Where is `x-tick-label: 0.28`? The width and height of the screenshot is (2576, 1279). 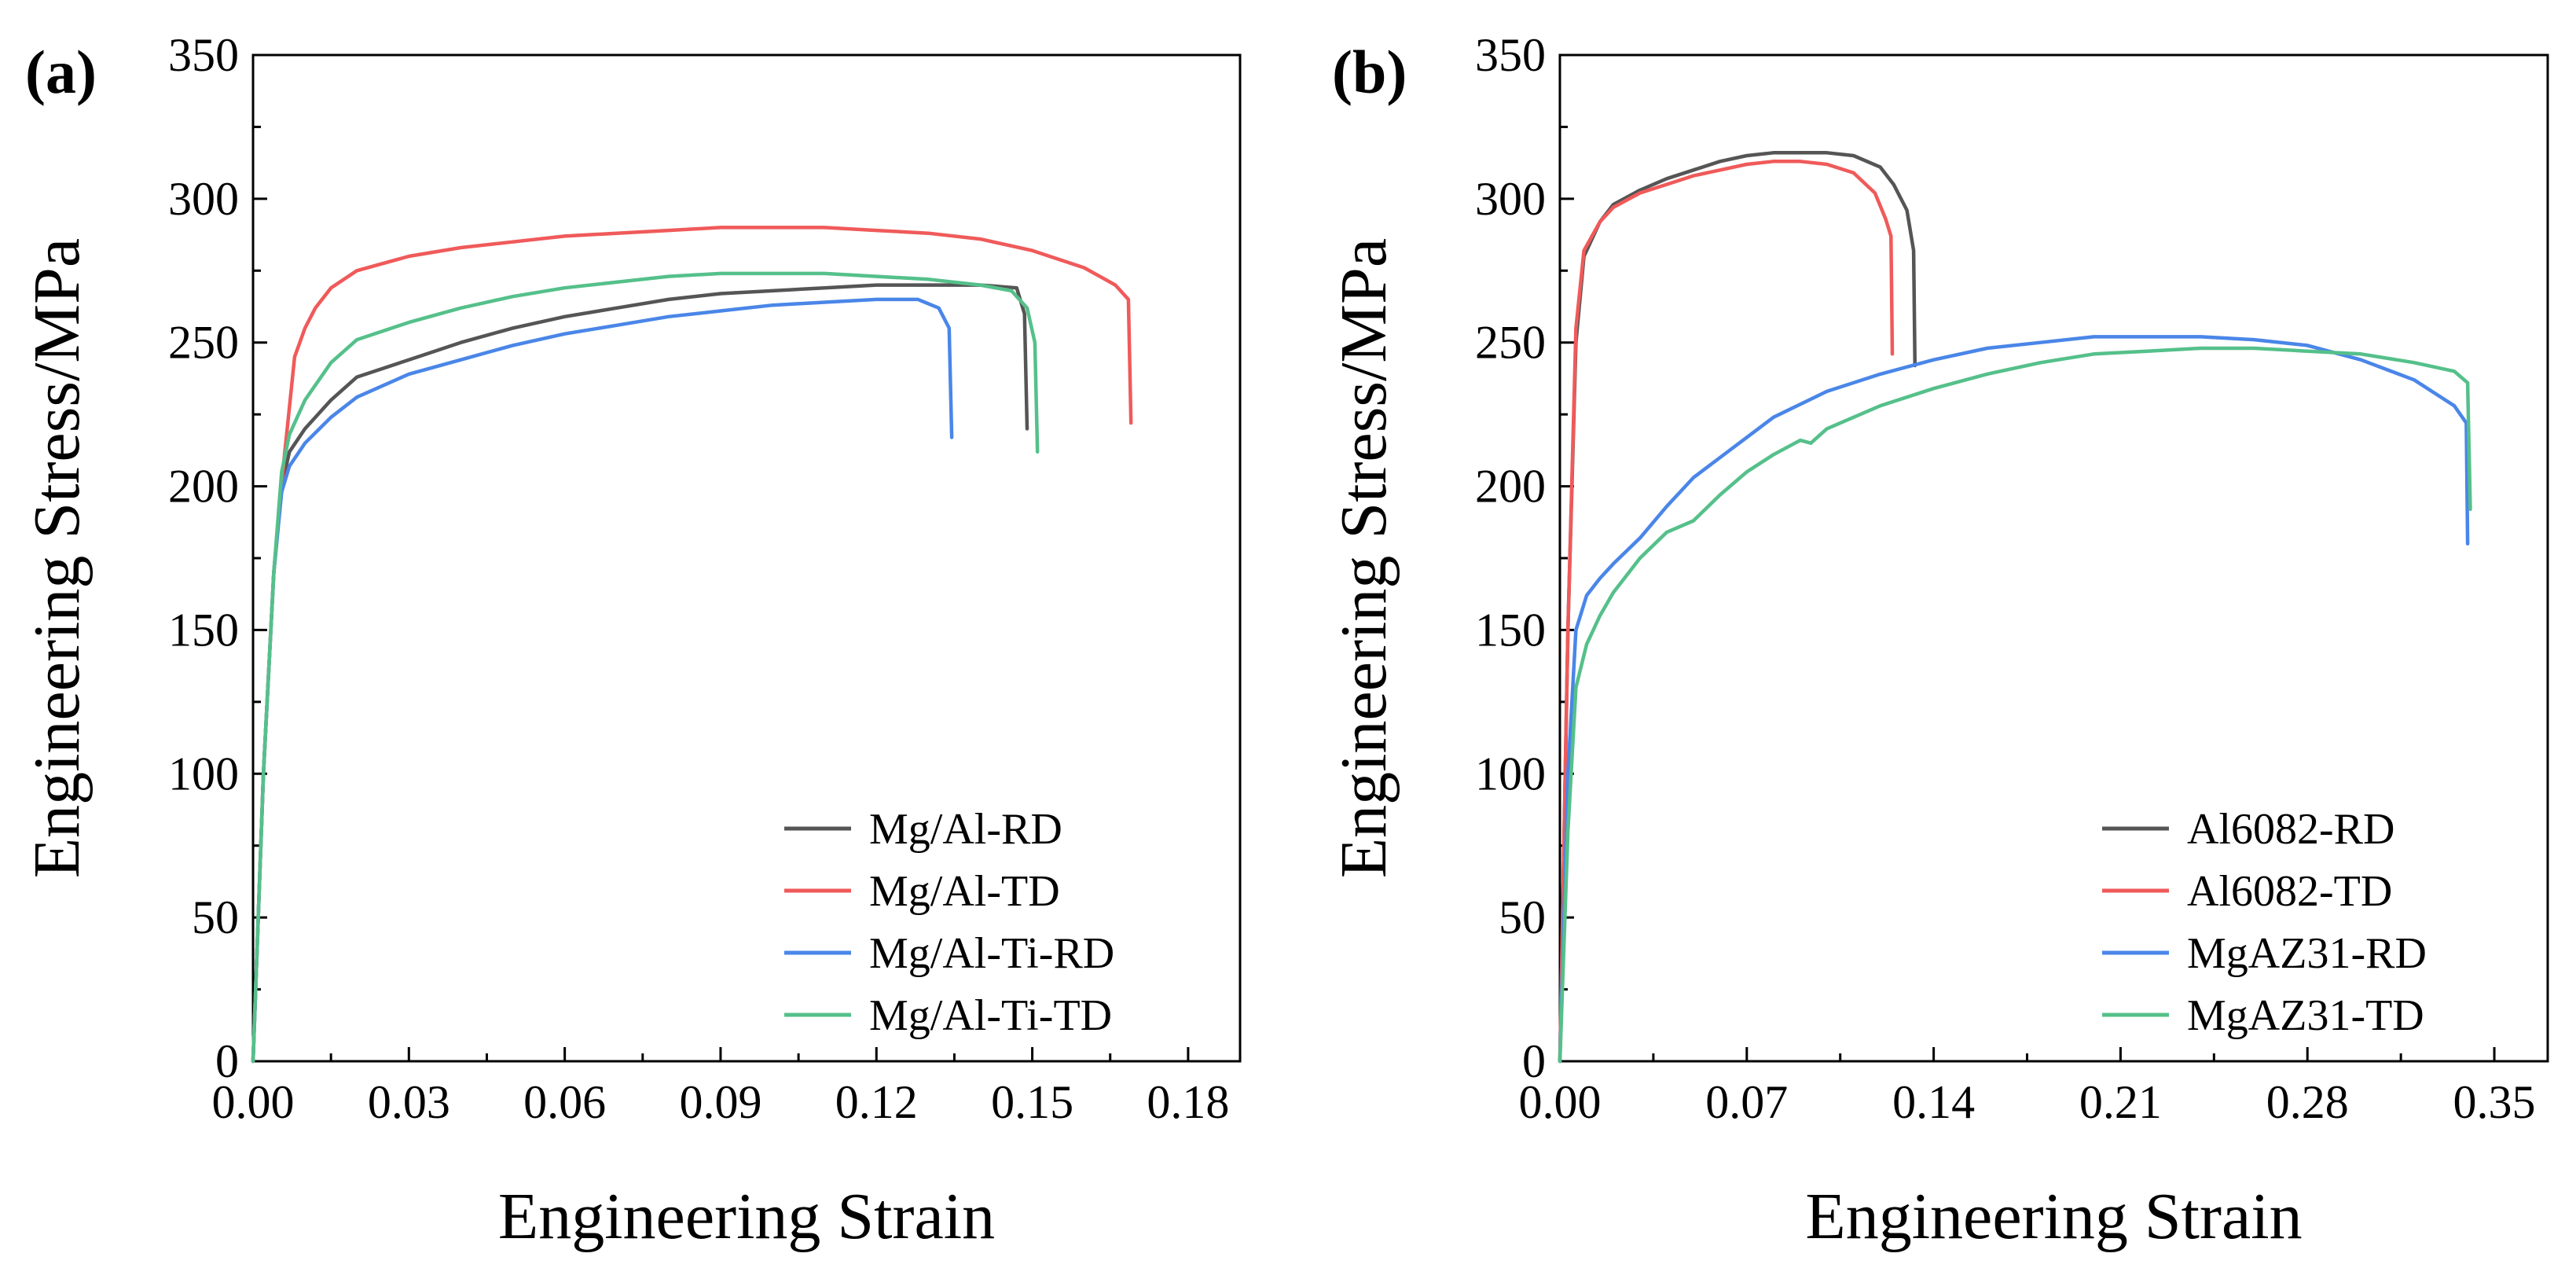 x-tick-label: 0.28 is located at coordinates (2307, 1102).